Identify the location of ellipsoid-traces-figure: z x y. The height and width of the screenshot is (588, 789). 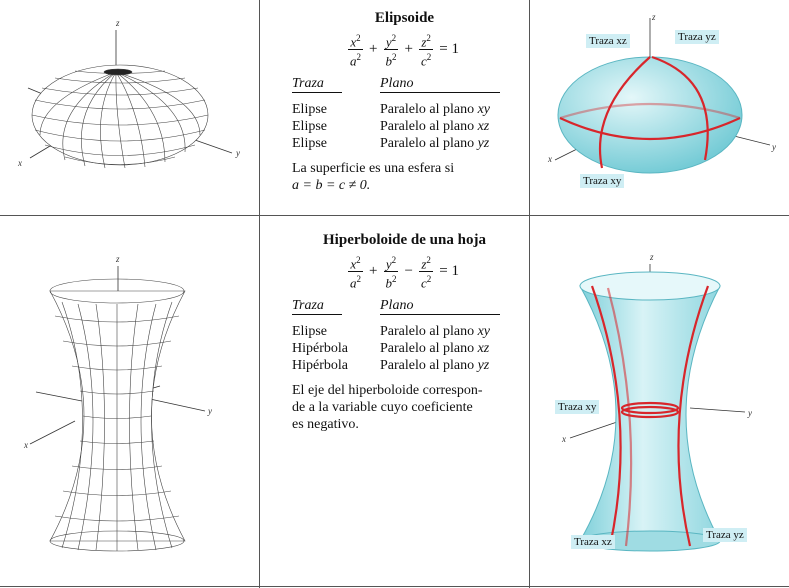
(661, 93).